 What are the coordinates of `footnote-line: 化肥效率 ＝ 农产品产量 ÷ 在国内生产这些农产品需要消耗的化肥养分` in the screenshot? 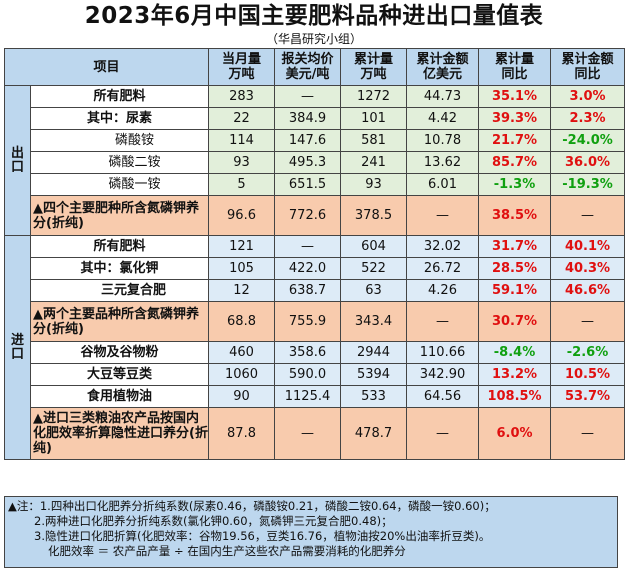 It's located at (227, 551).